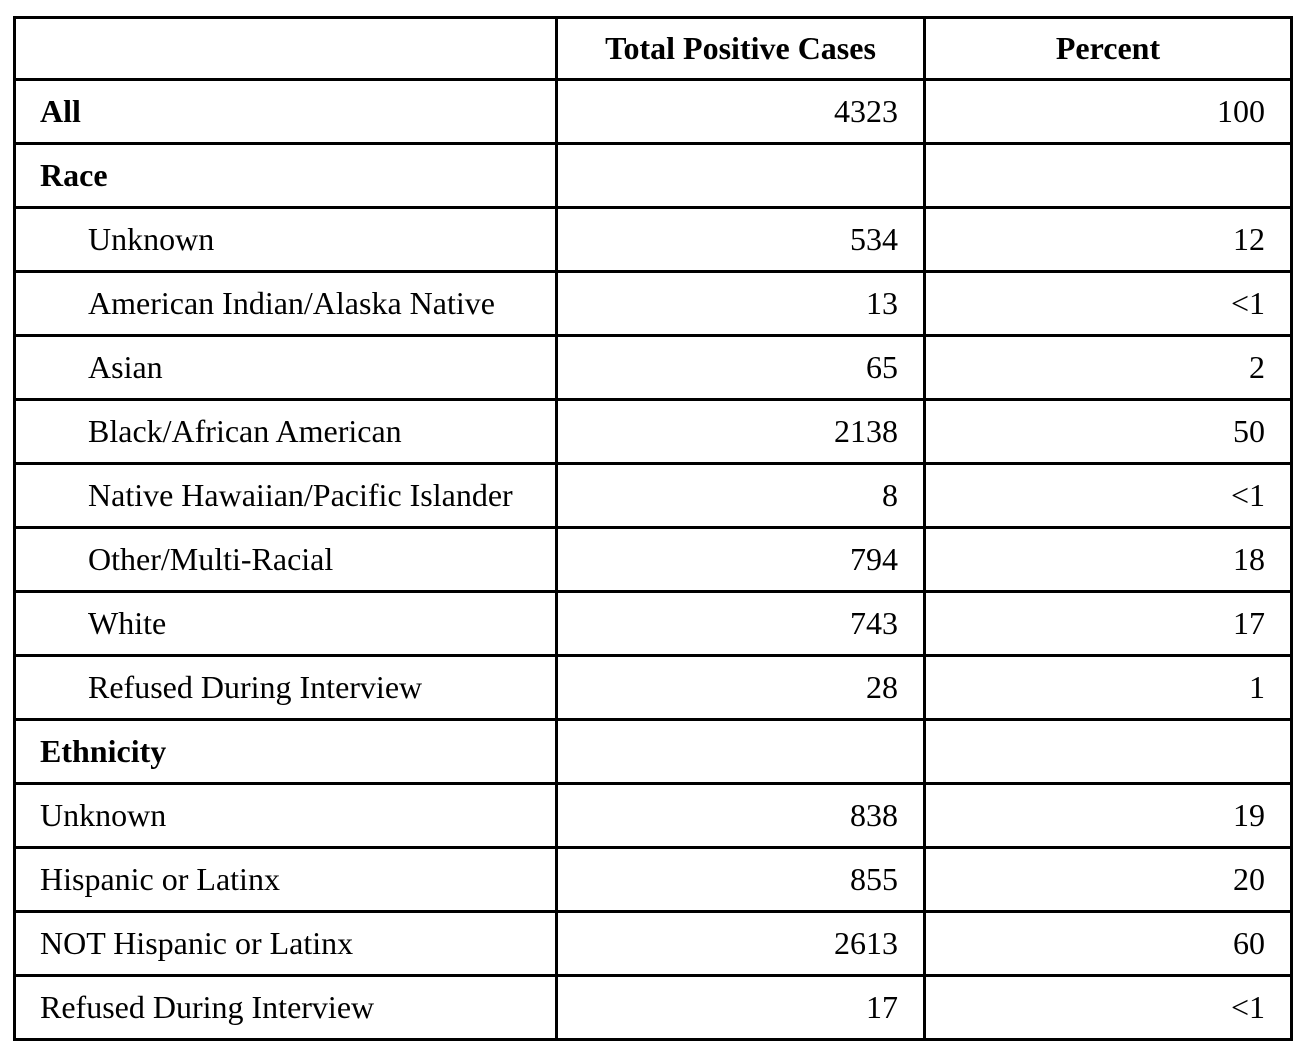 The width and height of the screenshot is (1308, 1041). What do you see at coordinates (740, 303) in the screenshot?
I see `row-cases: 13` at bounding box center [740, 303].